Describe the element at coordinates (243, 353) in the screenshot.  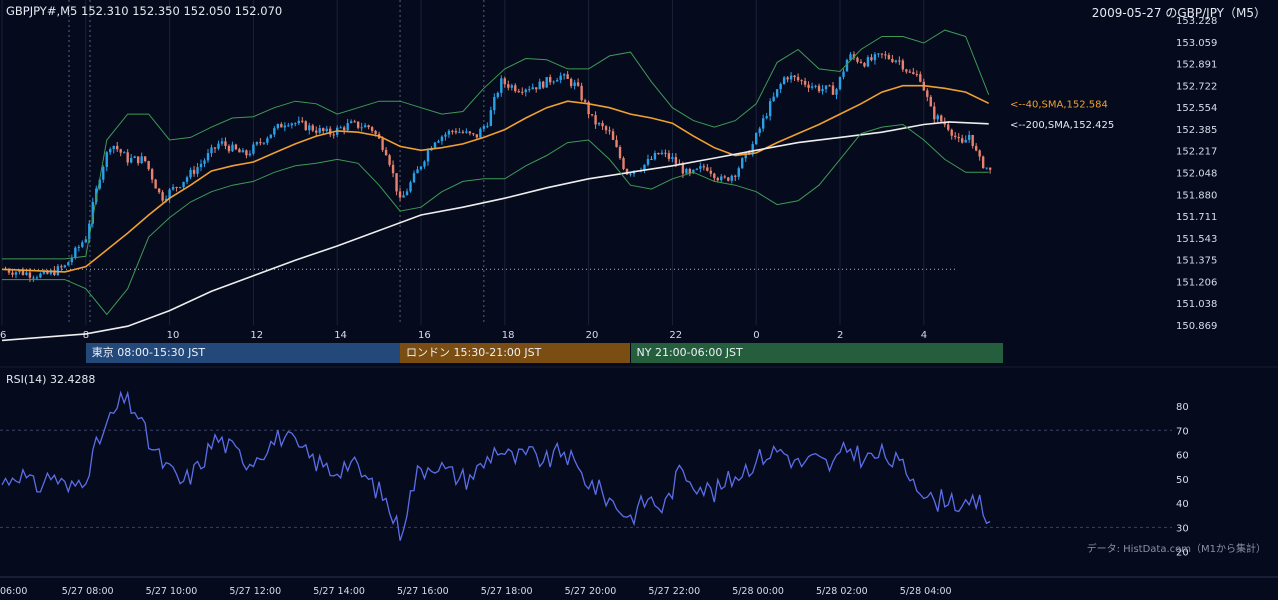
I see `session-tokyo-band: 東京 08:00-15:30 JST` at that location.